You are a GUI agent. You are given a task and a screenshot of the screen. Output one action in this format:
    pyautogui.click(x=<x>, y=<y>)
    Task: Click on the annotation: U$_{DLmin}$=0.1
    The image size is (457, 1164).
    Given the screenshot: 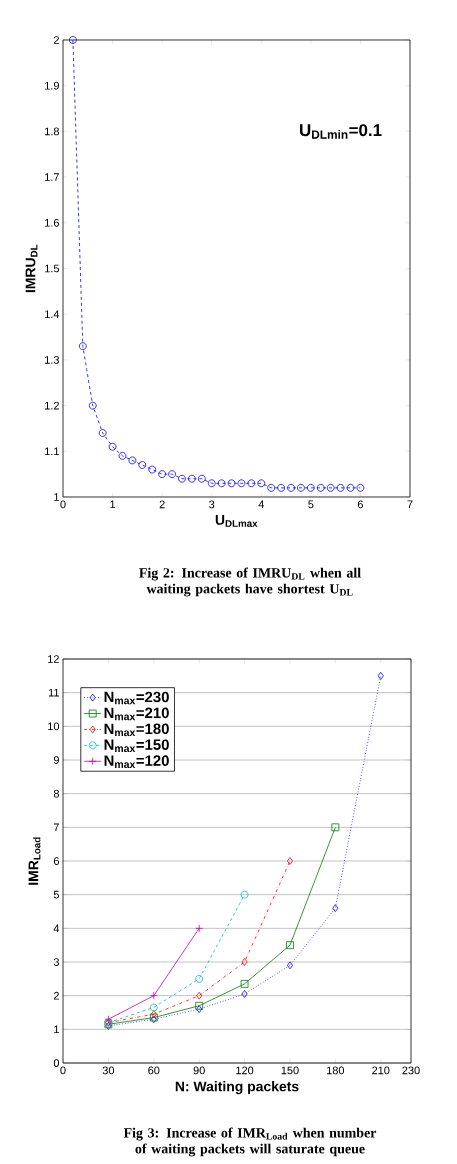 What is the action you would take?
    pyautogui.click(x=341, y=131)
    